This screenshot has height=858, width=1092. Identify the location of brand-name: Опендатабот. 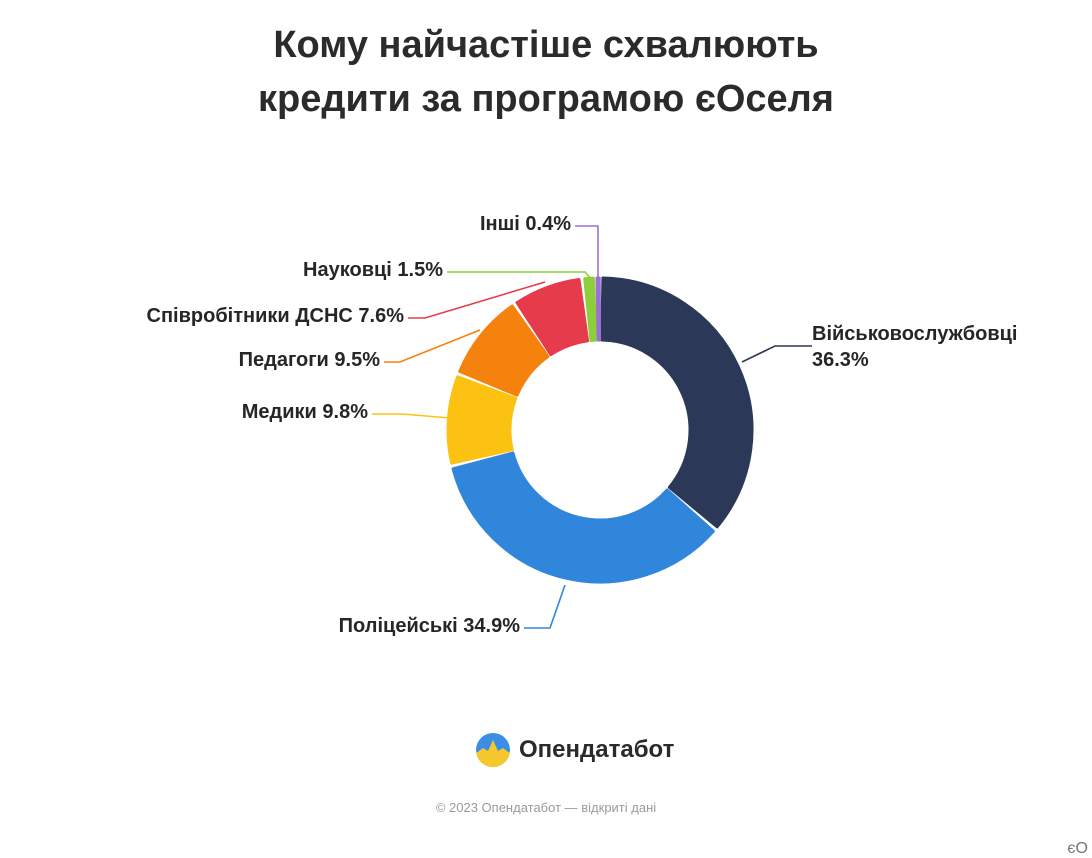
(597, 749).